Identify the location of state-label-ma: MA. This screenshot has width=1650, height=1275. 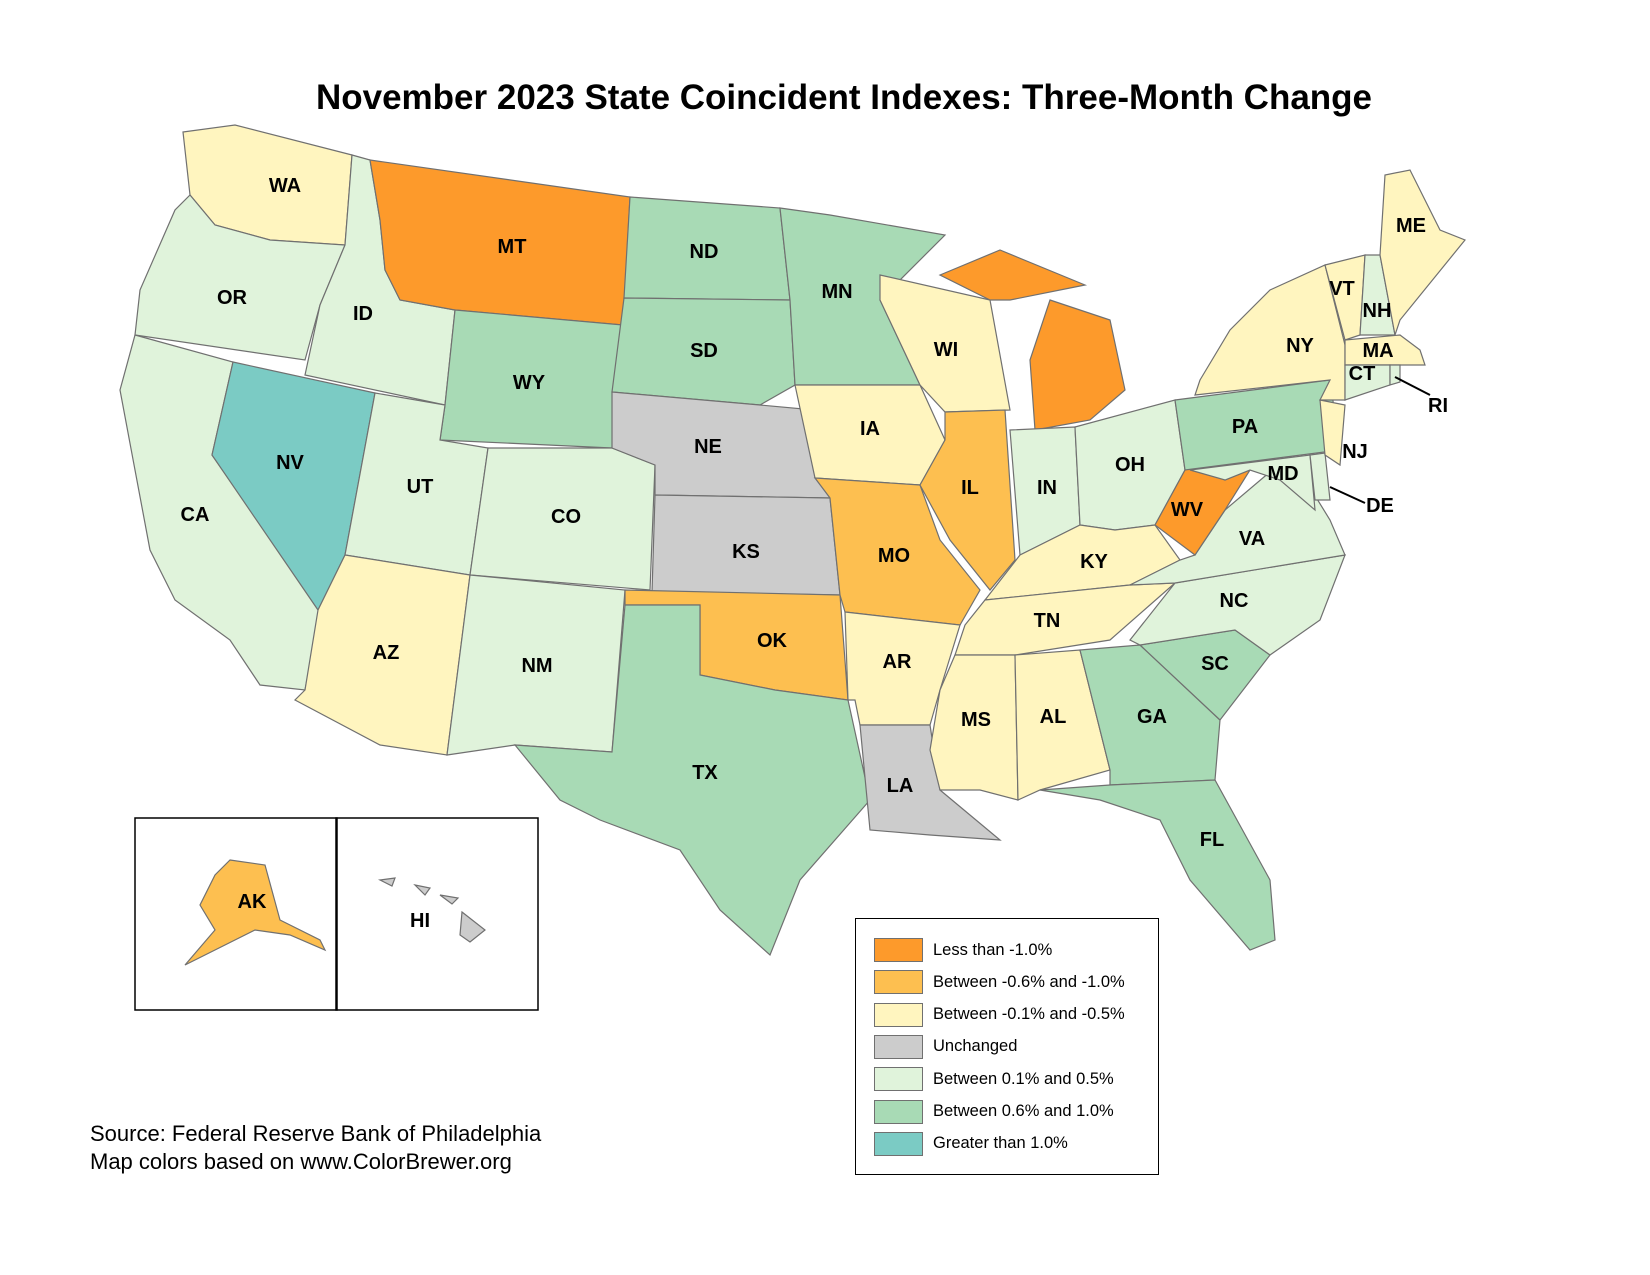
(1377, 351).